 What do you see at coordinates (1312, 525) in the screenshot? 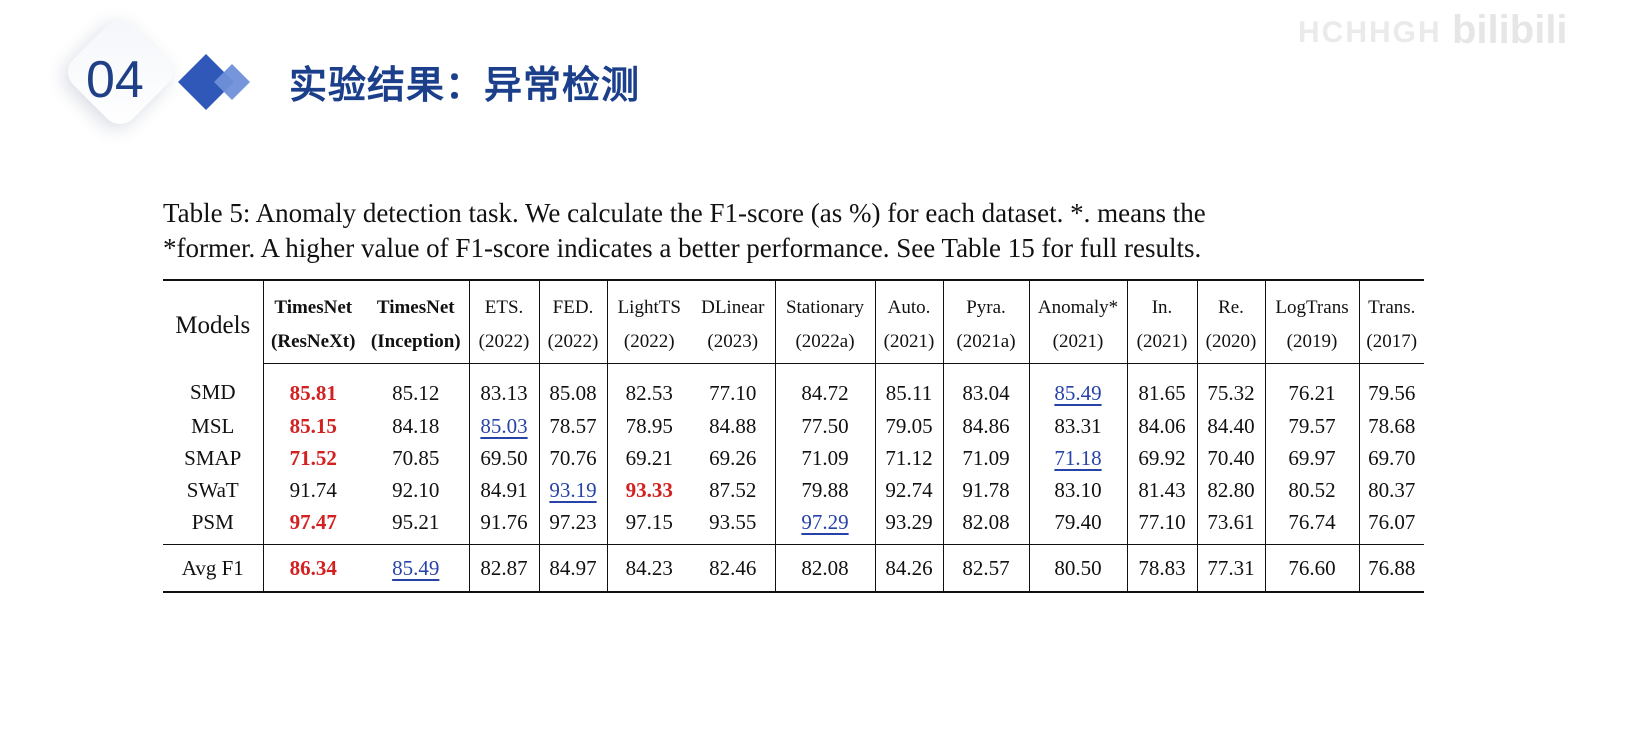
I see `table-cell: 76.74` at bounding box center [1312, 525].